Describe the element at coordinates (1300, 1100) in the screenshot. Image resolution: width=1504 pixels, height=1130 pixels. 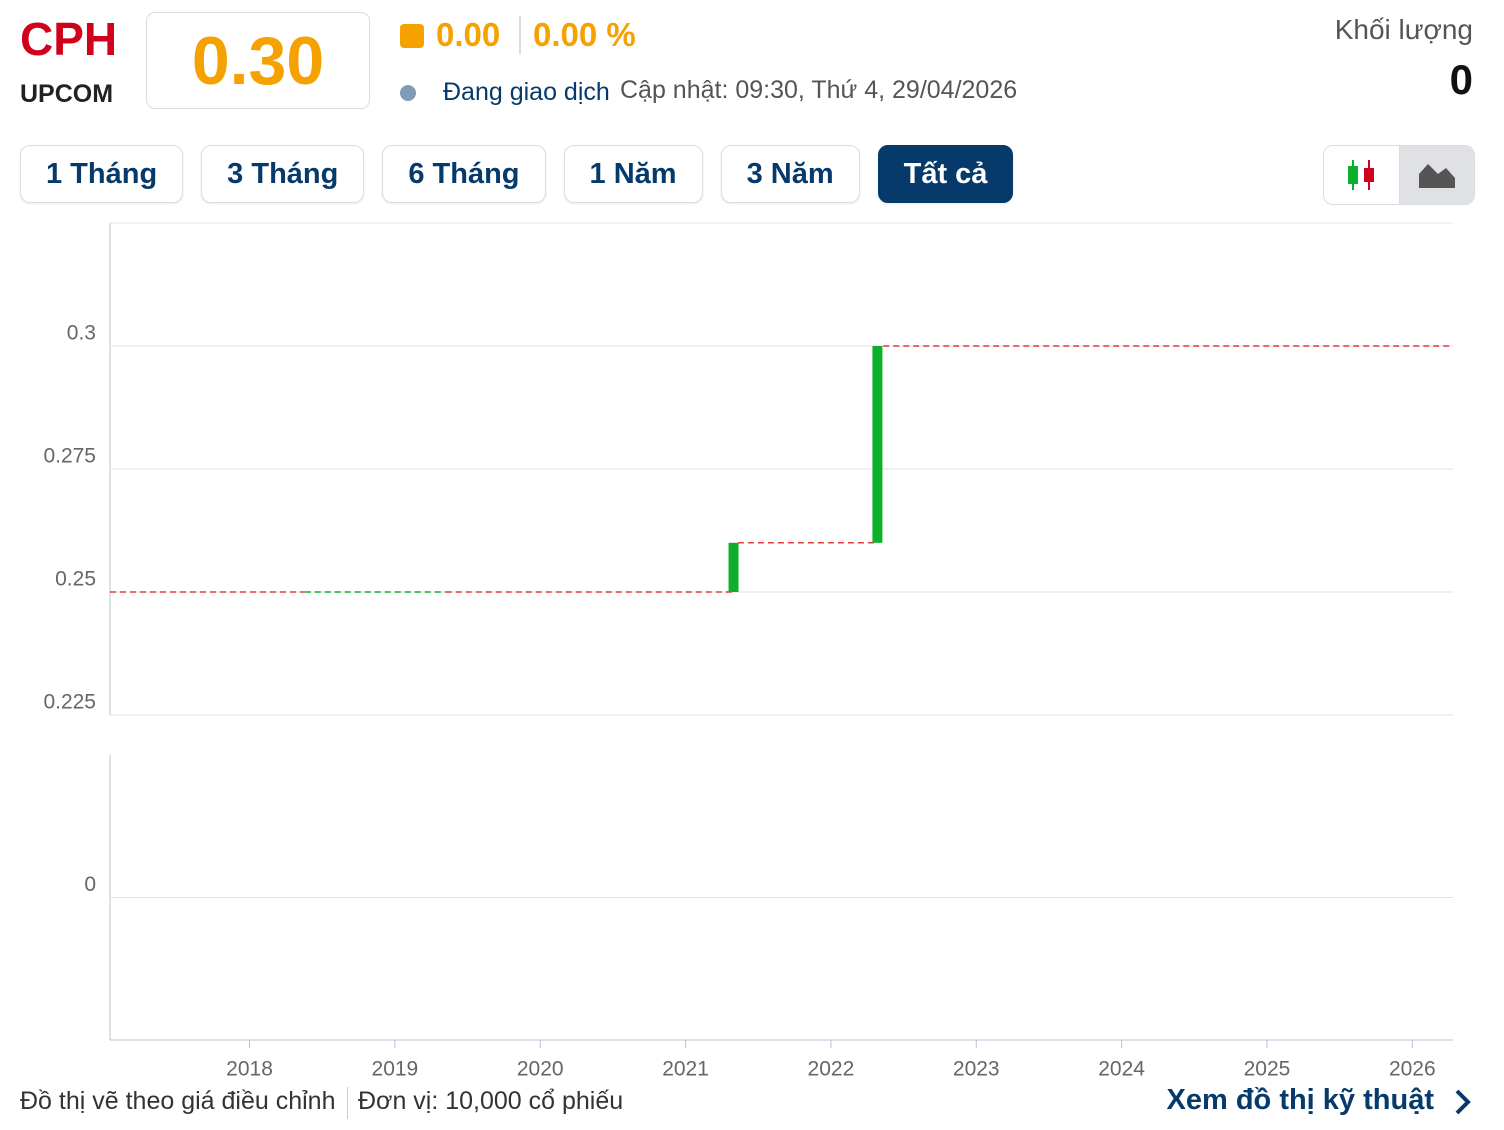
I see `technical-chart-link: Xem đồ thị kỹ thuật` at that location.